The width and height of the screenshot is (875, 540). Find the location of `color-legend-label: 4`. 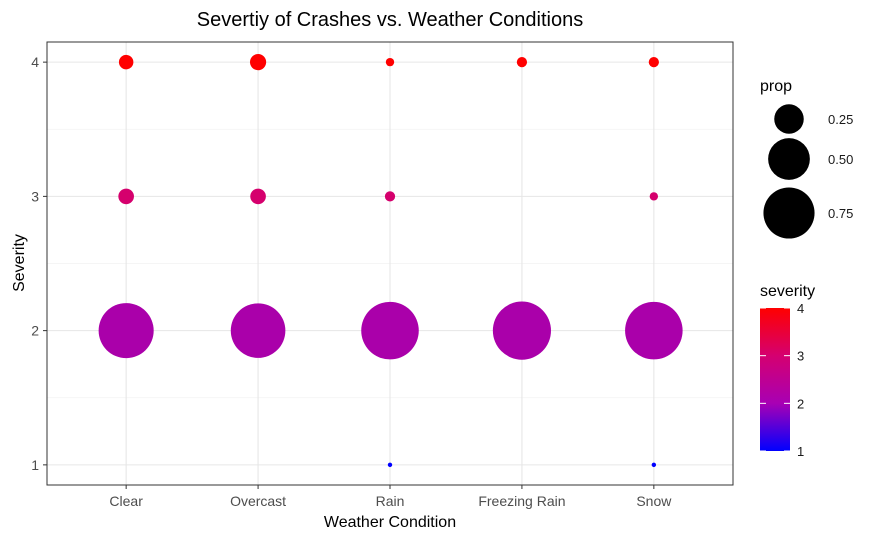

color-legend-label: 4 is located at coordinates (800, 308).